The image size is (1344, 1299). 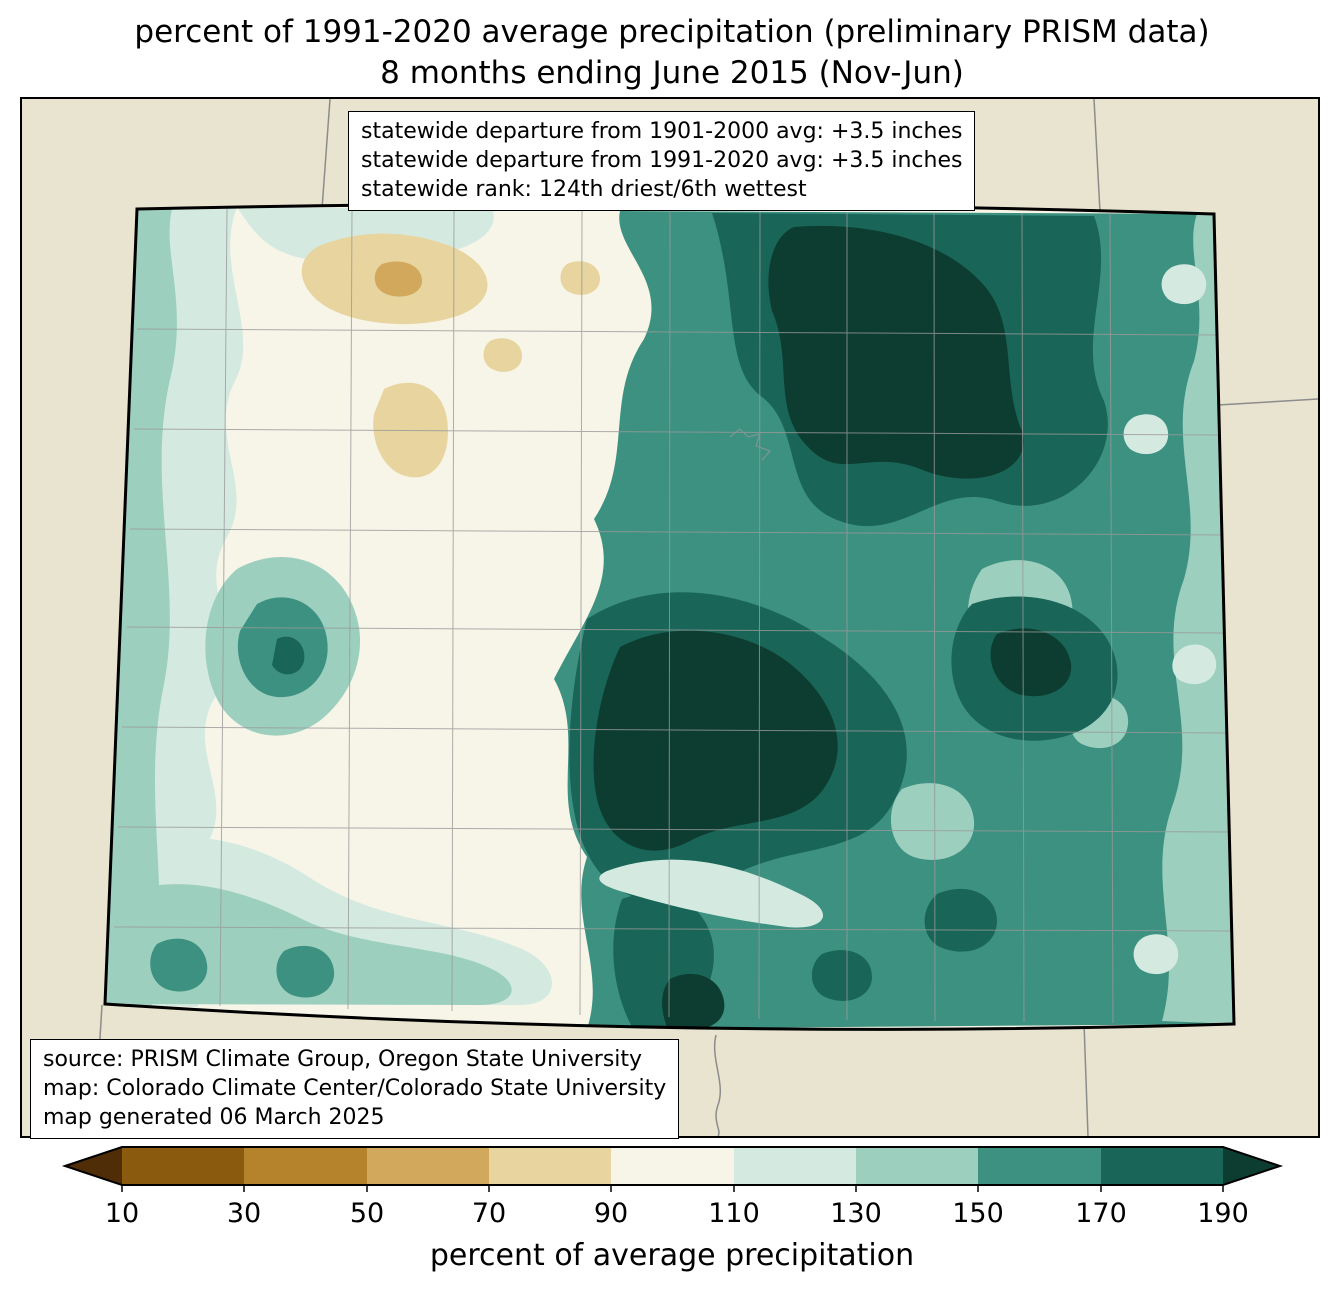 I want to click on tick-label-190: 190, so click(x=1223, y=1213).